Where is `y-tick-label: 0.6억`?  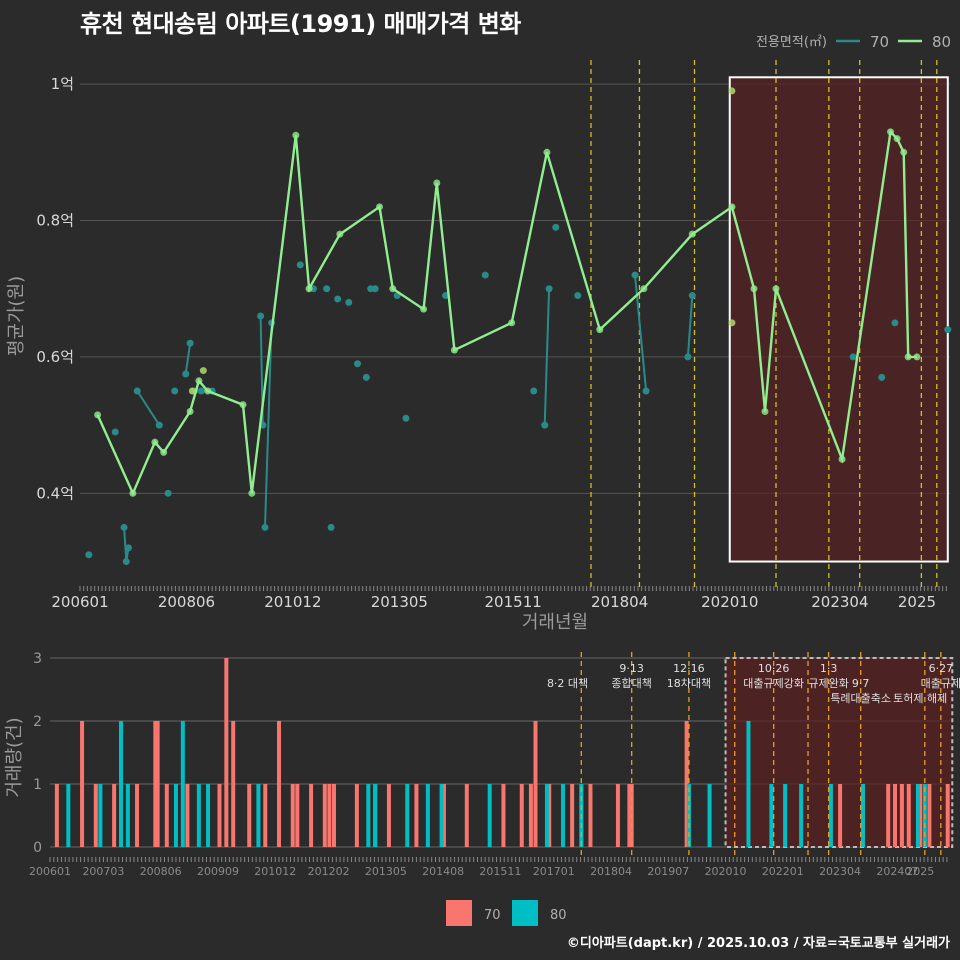
y-tick-label: 0.6억 is located at coordinates (55, 357).